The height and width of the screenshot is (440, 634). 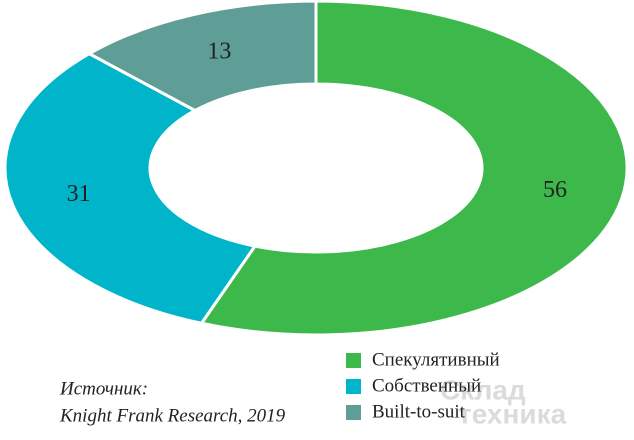 I want to click on source-label: Источник:, so click(x=103, y=388).